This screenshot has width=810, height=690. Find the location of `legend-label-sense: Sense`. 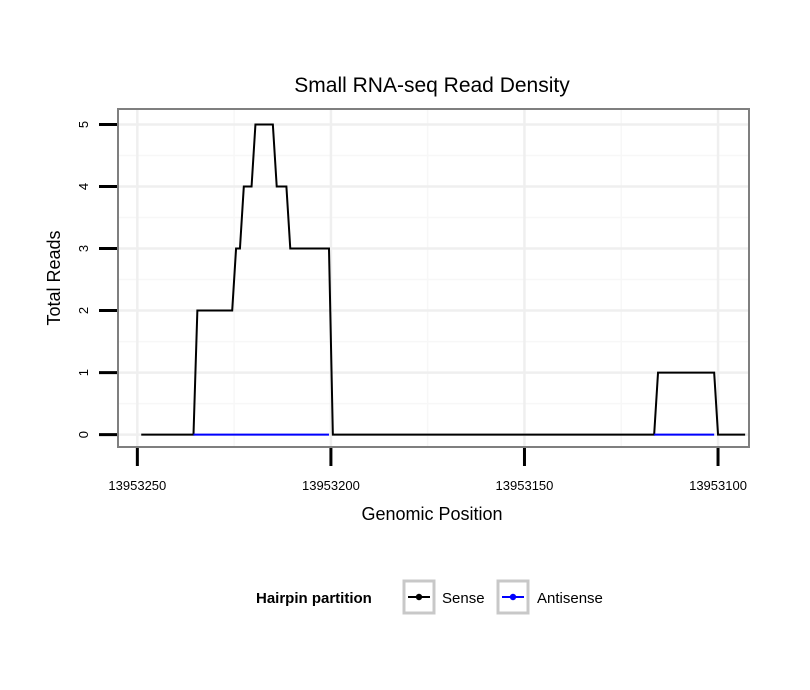

legend-label-sense: Sense is located at coordinates (463, 598).